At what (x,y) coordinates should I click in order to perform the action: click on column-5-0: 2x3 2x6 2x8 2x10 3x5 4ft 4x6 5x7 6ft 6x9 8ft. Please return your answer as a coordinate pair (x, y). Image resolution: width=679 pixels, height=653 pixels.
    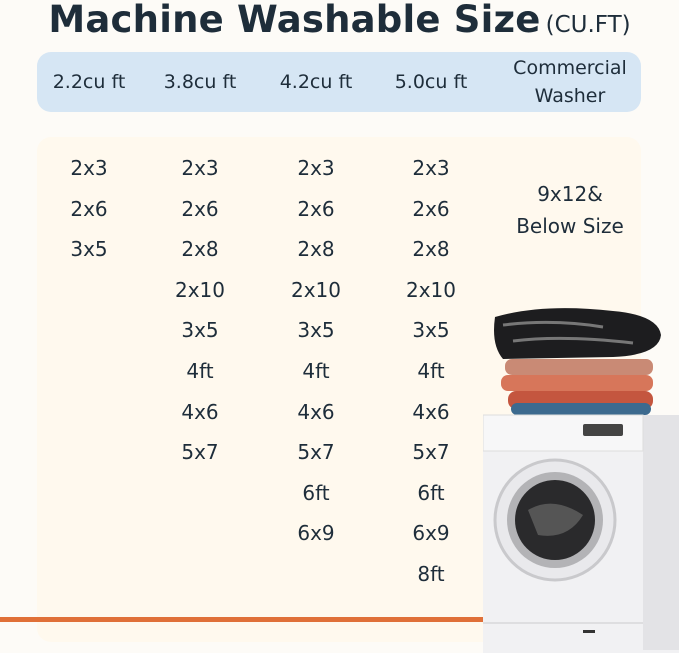
    Looking at the image, I should click on (431, 376).